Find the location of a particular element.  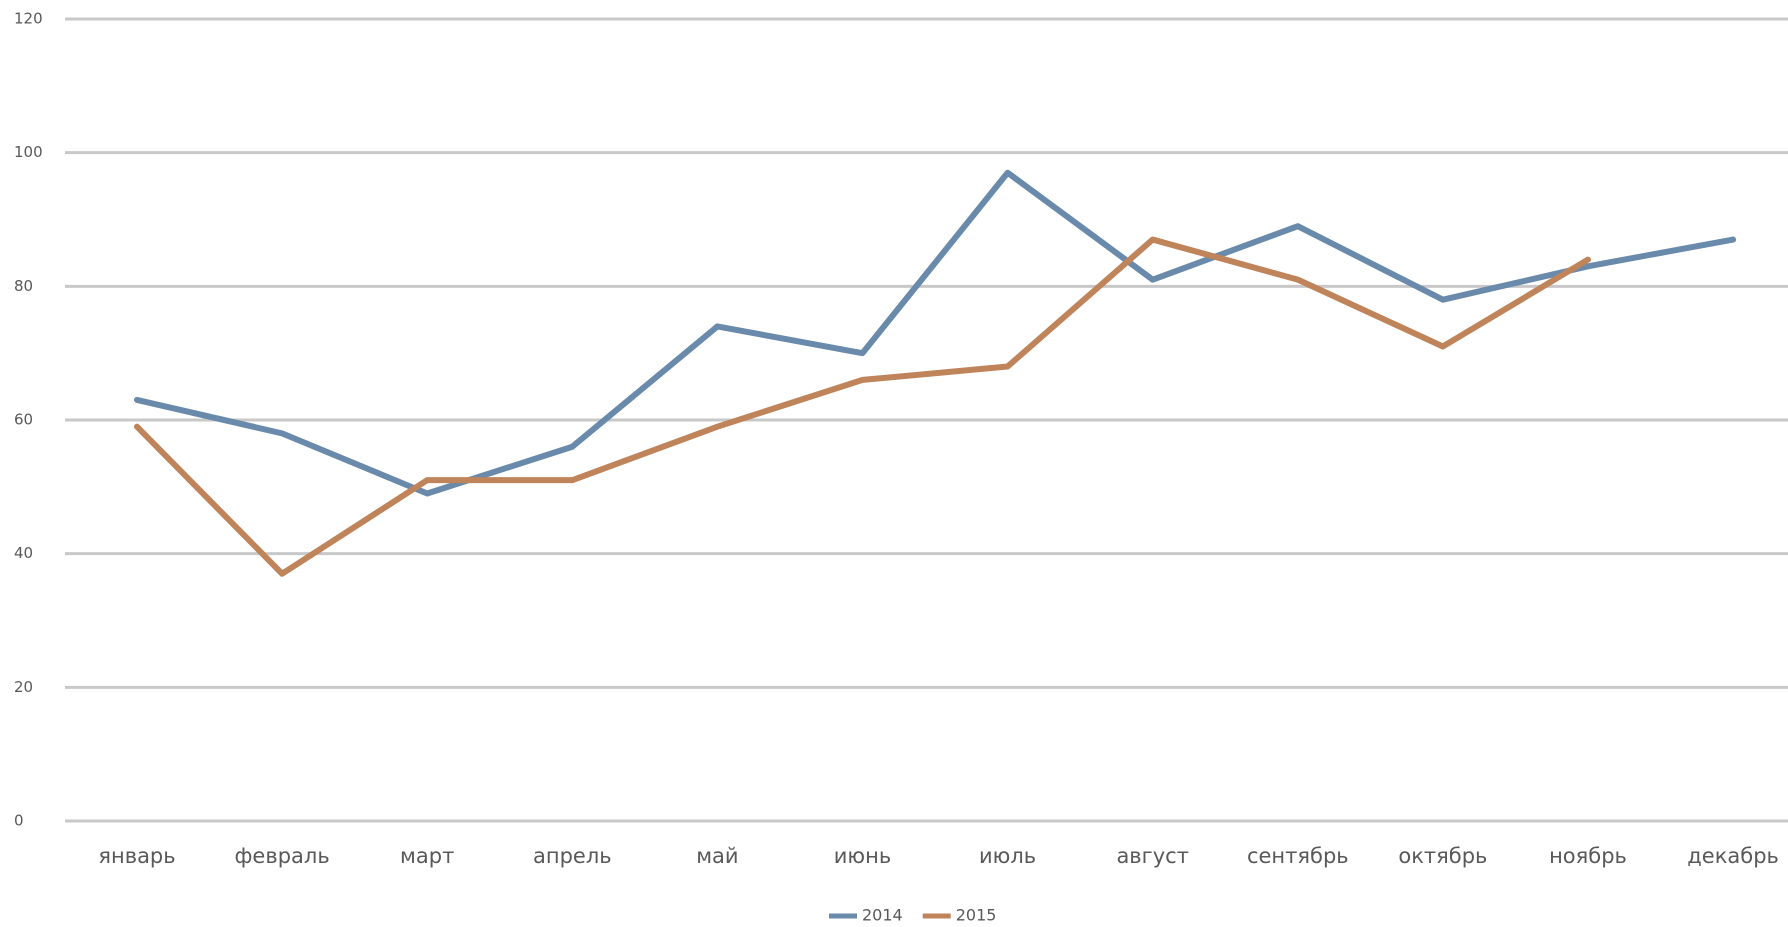

x-tick-label: февраль is located at coordinates (281, 856).